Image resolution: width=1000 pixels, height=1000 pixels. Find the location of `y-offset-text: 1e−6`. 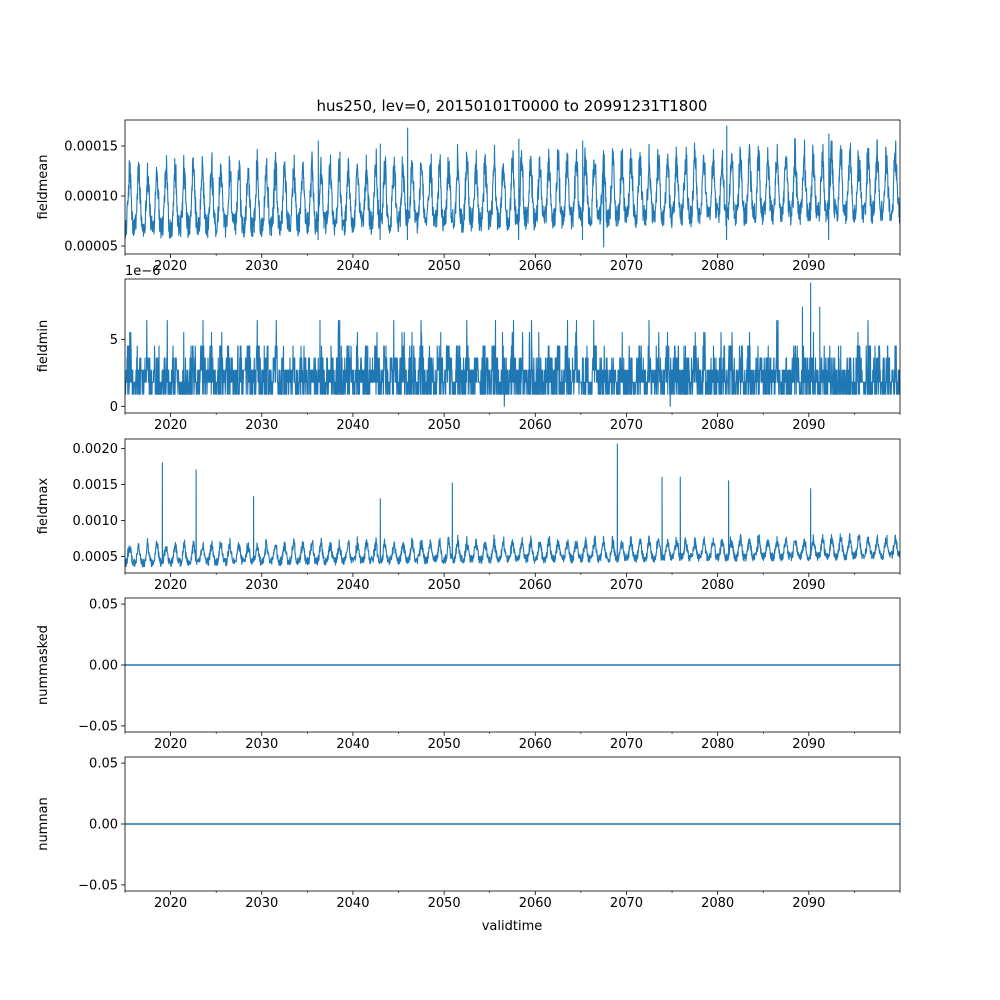

y-offset-text: 1e−6 is located at coordinates (142, 271).